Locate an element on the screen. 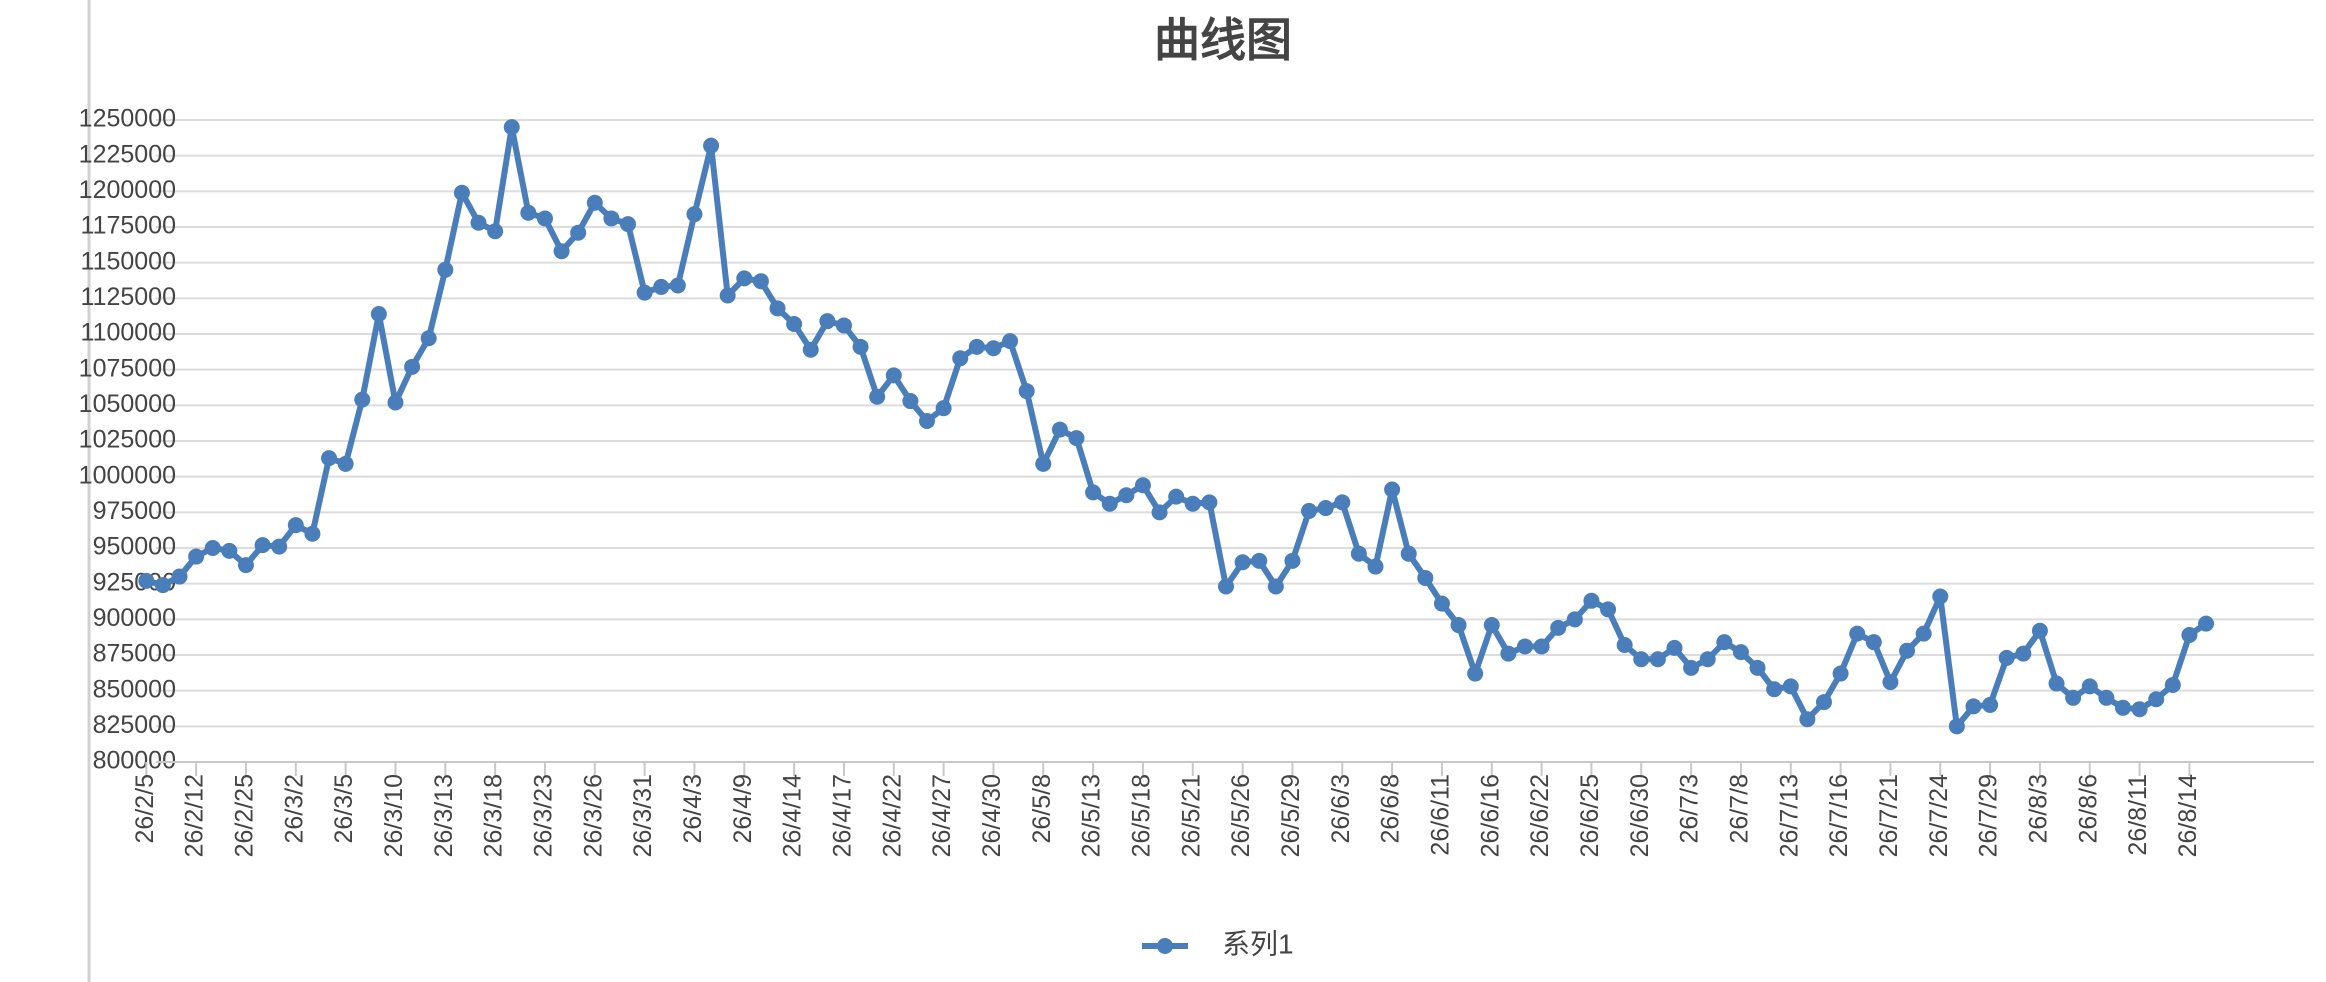 The image size is (2326, 982). x-tick-label: 26/7/13 is located at coordinates (1789, 815).